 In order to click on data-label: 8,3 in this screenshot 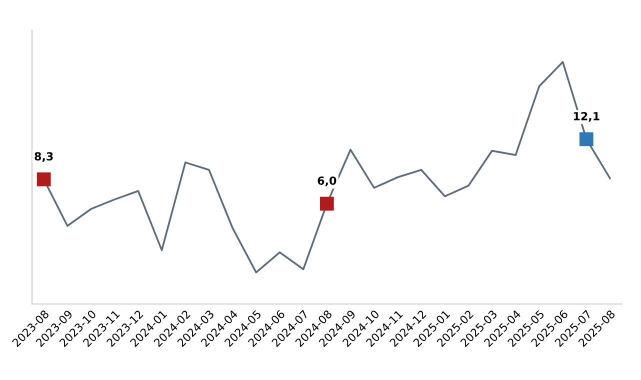, I will do `click(43, 157)`.